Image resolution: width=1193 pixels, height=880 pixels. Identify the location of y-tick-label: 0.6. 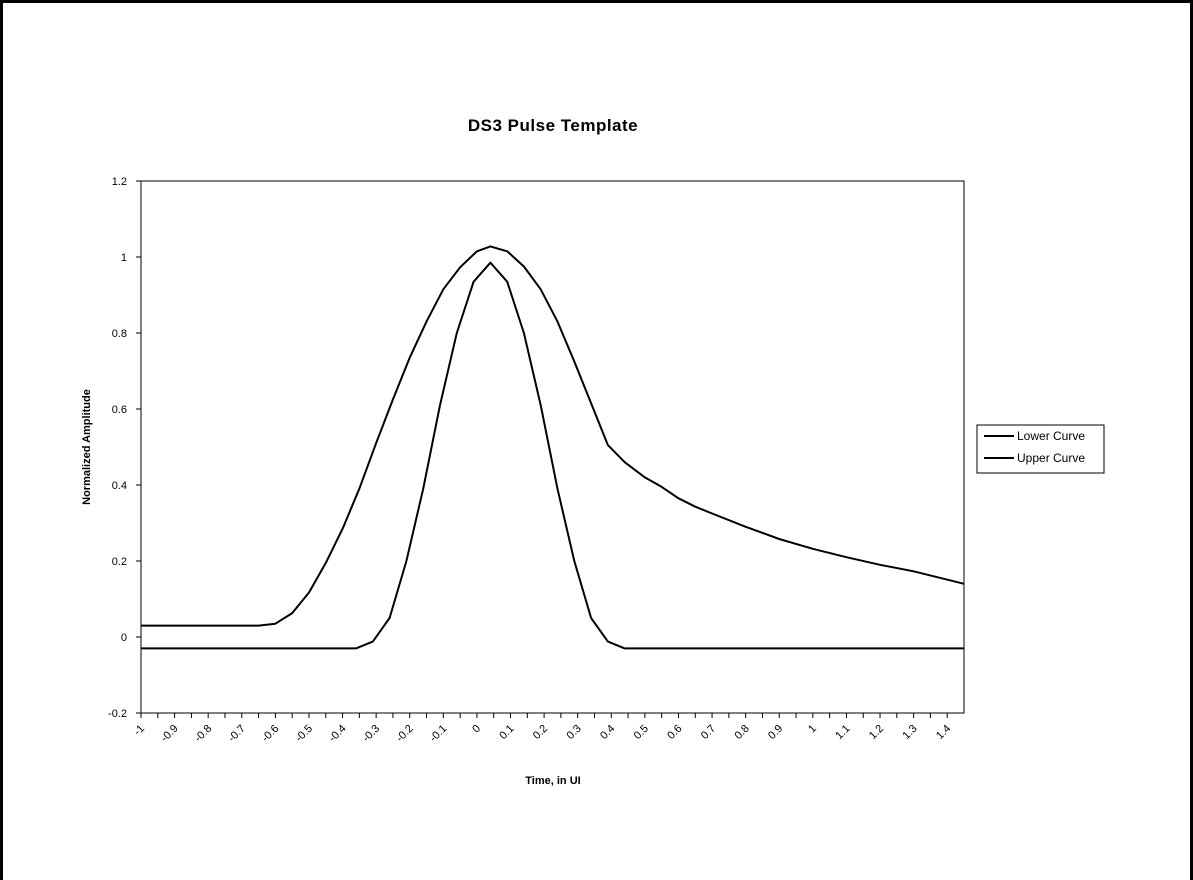
(119, 410).